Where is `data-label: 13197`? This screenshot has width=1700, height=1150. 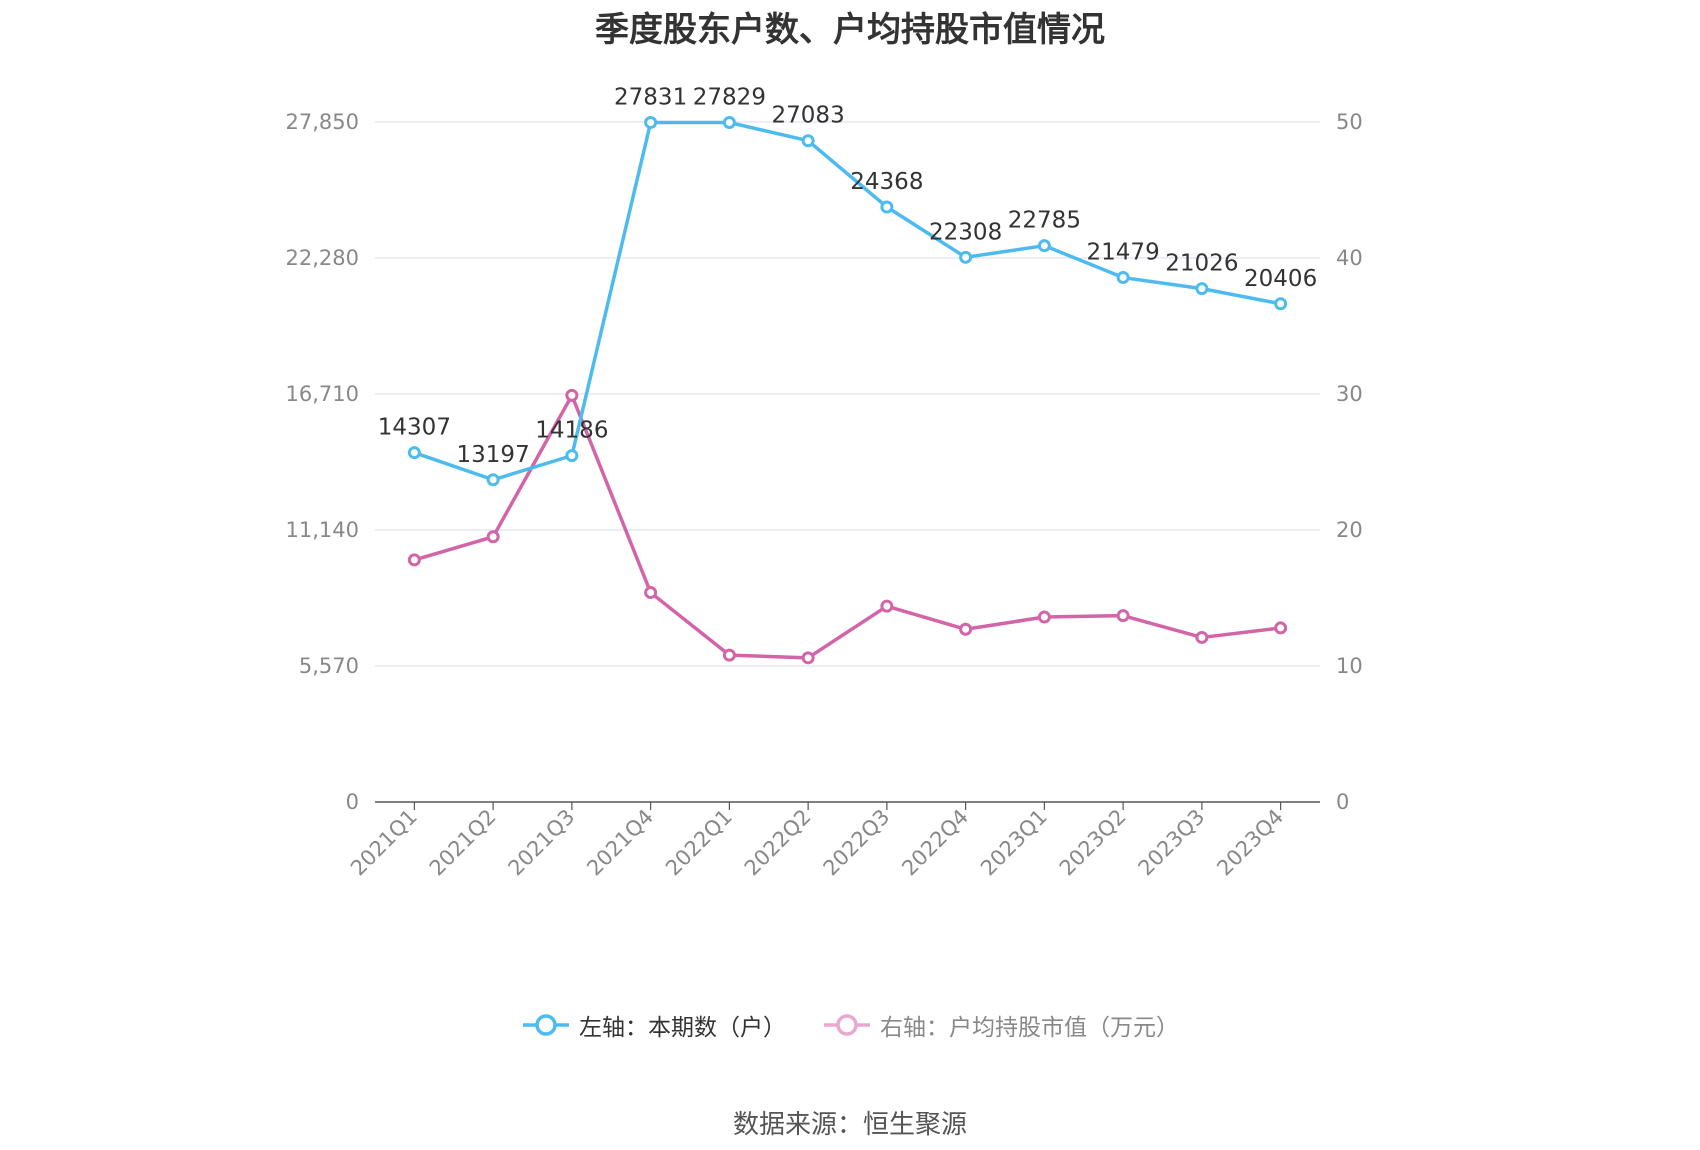 data-label: 13197 is located at coordinates (493, 455).